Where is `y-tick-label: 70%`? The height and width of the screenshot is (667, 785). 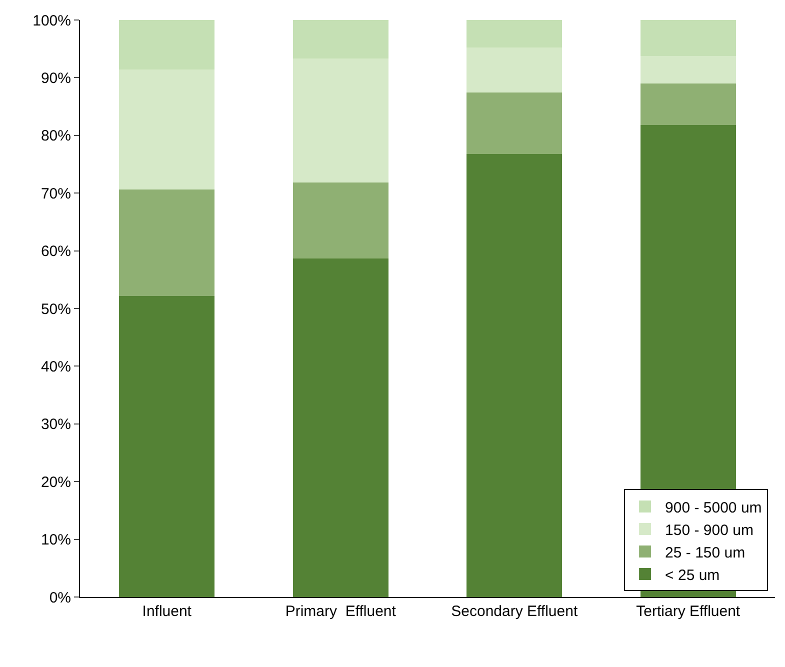 y-tick-label: 70% is located at coordinates (55, 193).